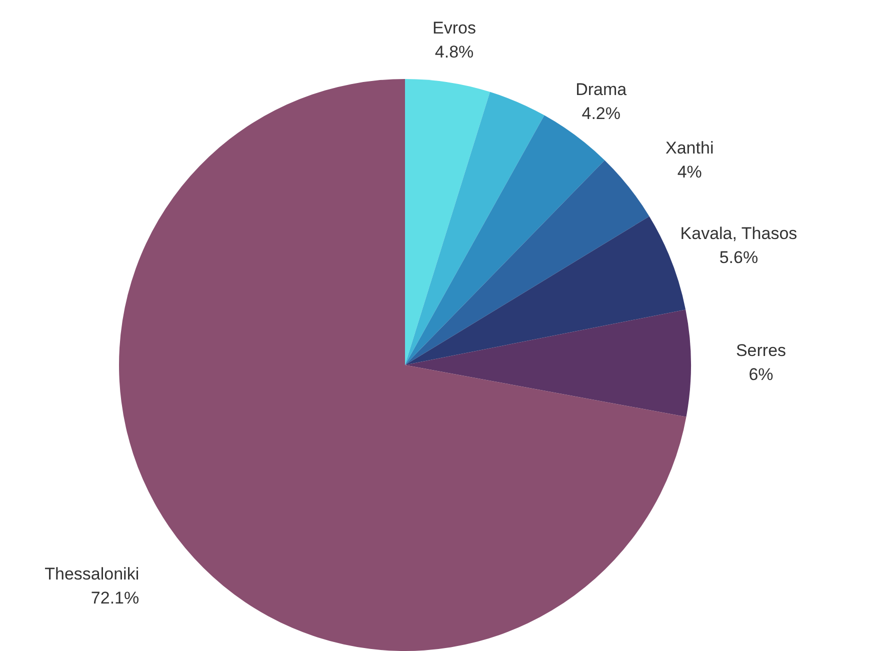 The height and width of the screenshot is (651, 879). Describe the element at coordinates (739, 234) in the screenshot. I see `slice-label: Kavala, Thasos` at that location.